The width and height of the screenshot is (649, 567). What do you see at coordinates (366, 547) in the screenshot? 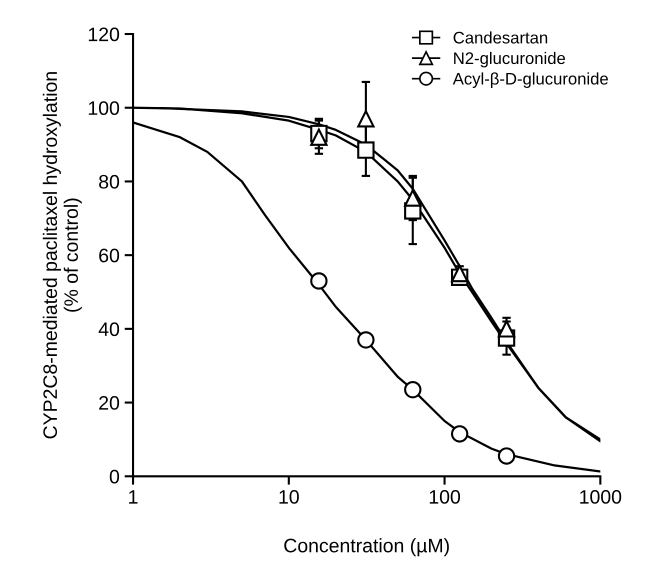
I see `x-axis-title: Concentration (µM)` at bounding box center [366, 547].